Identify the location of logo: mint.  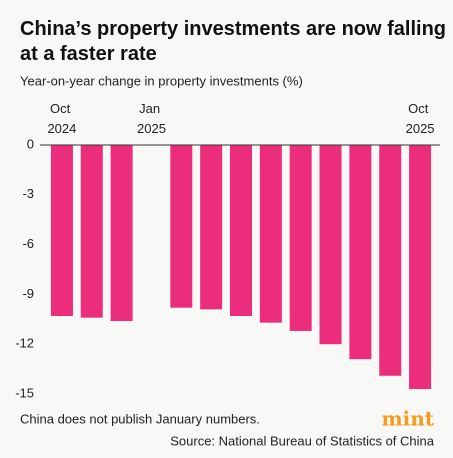
(407, 419).